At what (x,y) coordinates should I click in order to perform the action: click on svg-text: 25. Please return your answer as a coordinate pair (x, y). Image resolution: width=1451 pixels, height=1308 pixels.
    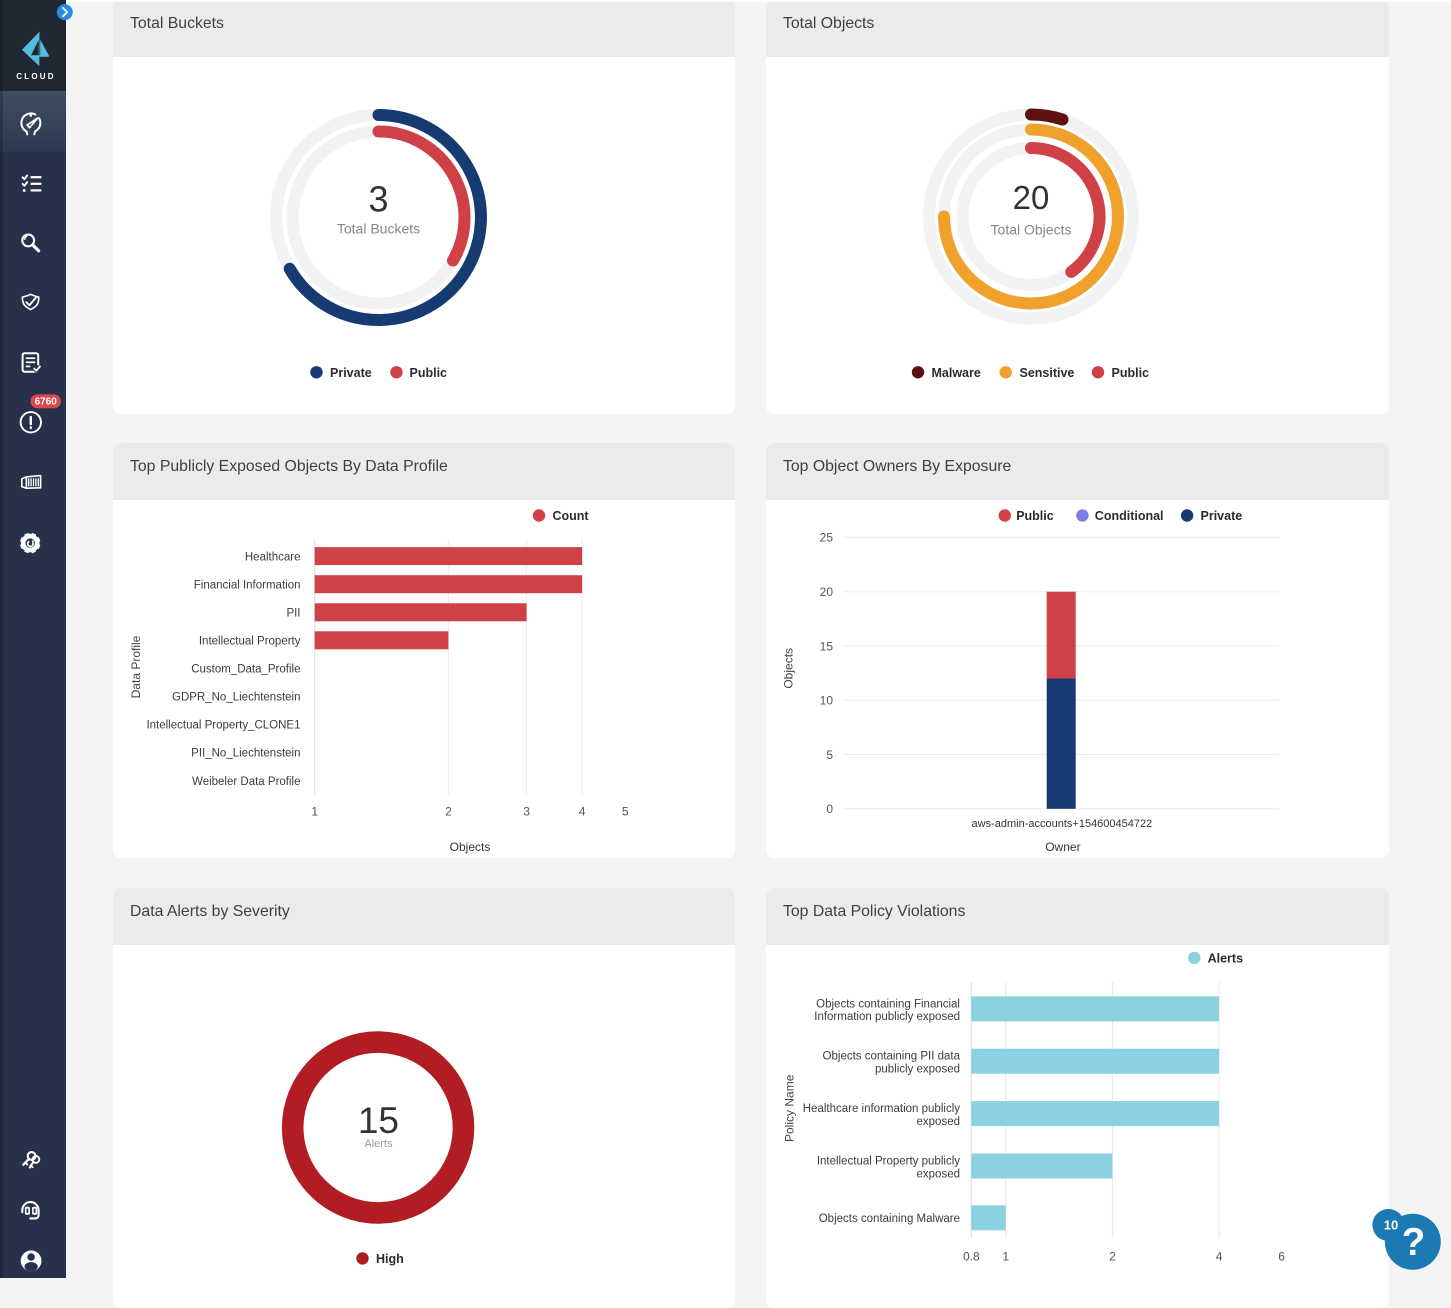
    Looking at the image, I should click on (827, 538).